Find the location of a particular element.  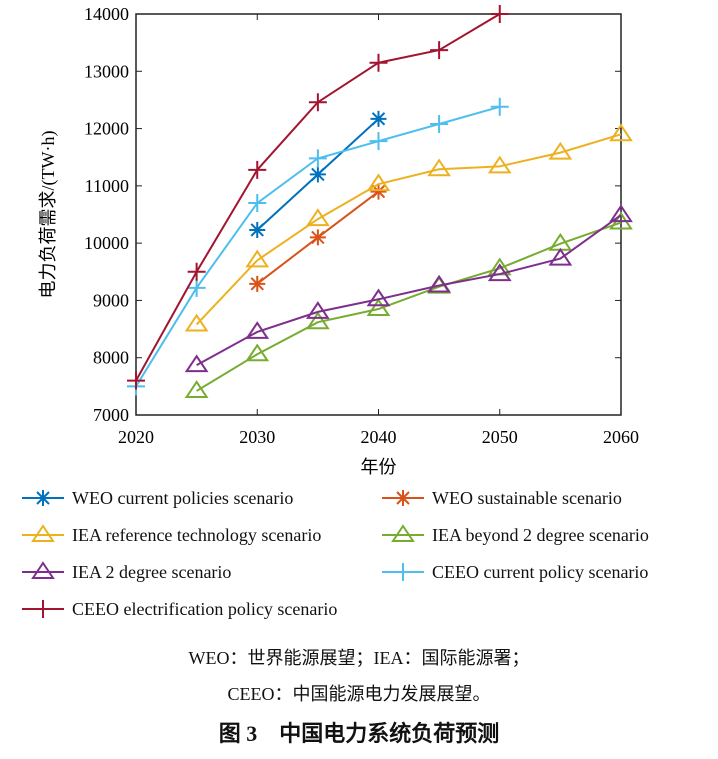

legend-label: WEO current policies scenario is located at coordinates (183, 497).